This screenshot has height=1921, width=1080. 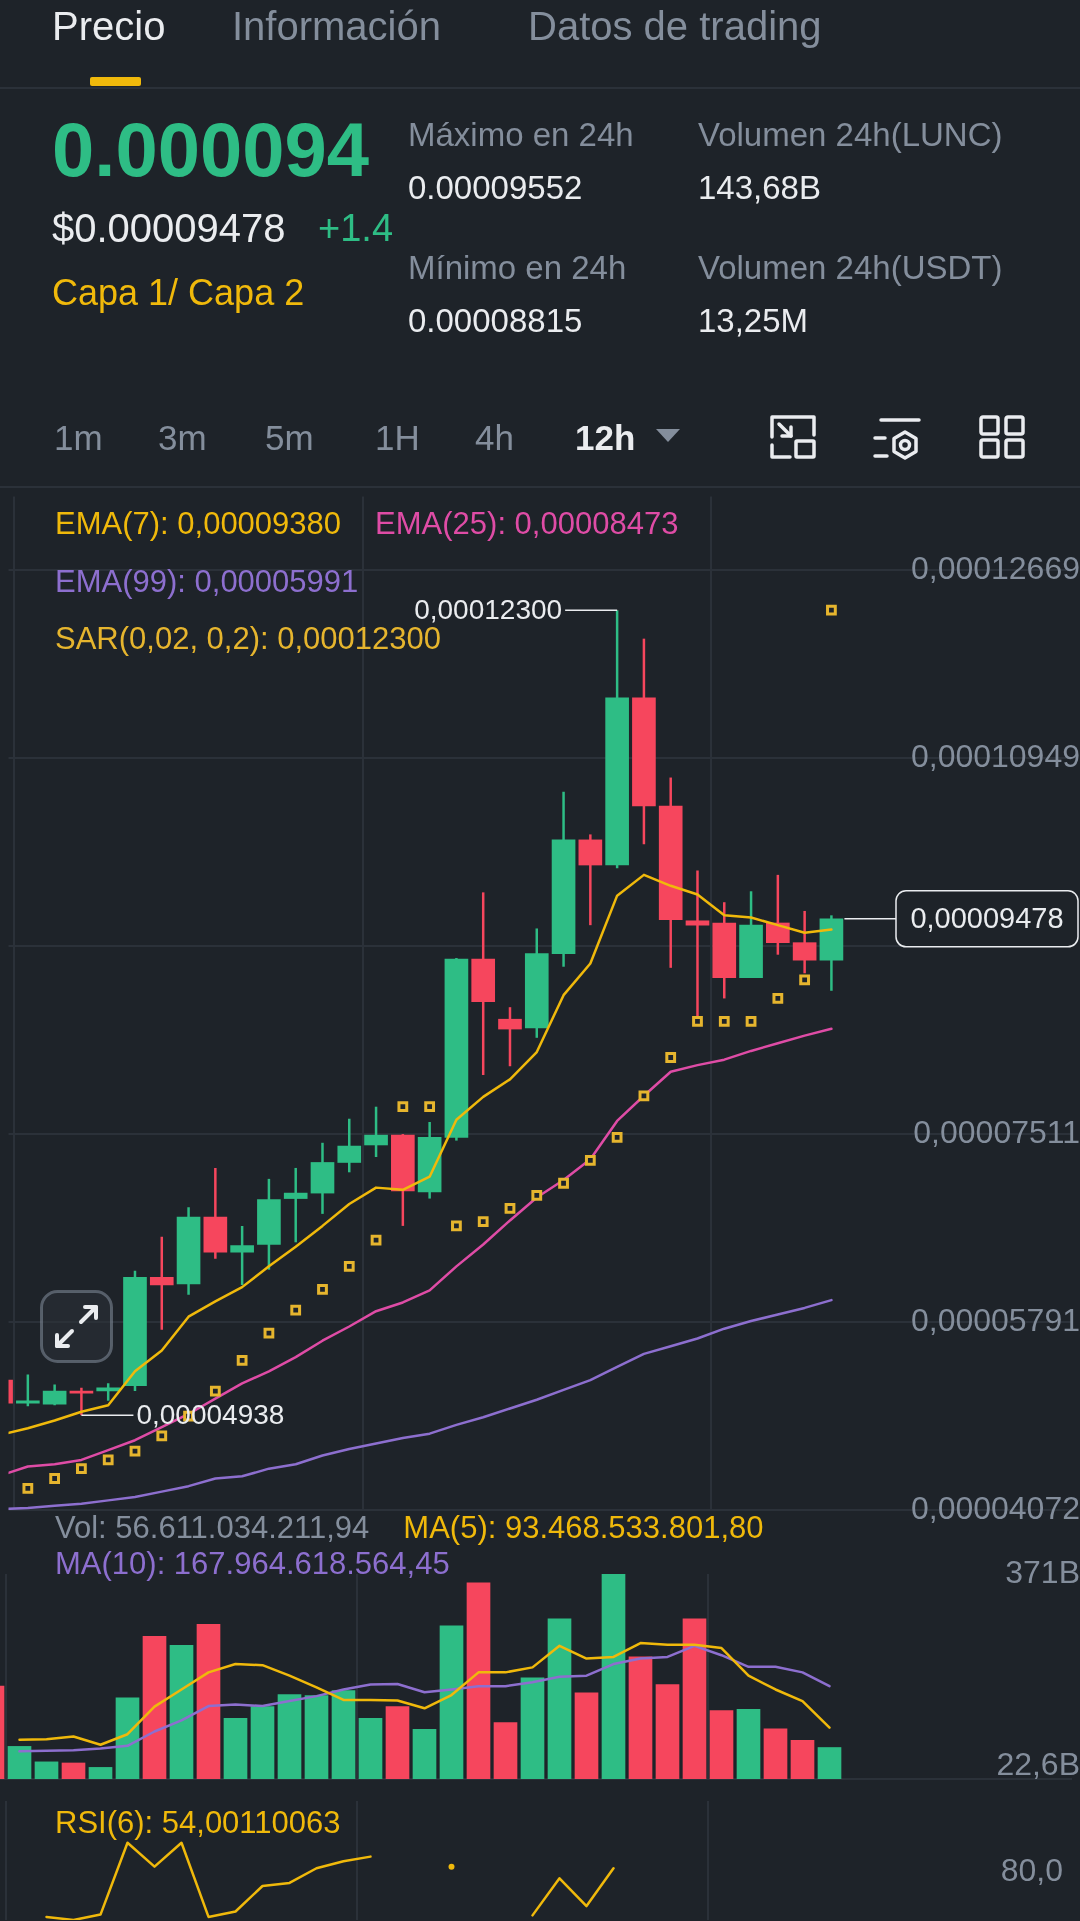 What do you see at coordinates (995, 567) in the screenshot?
I see `y-tick-label: 0,00012669` at bounding box center [995, 567].